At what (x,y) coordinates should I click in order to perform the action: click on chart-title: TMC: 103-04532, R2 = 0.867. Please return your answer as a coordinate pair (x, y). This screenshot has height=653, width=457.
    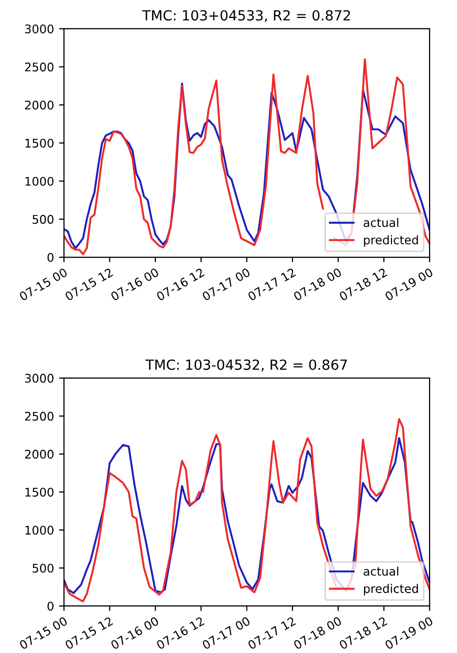
    Looking at the image, I should click on (246, 365).